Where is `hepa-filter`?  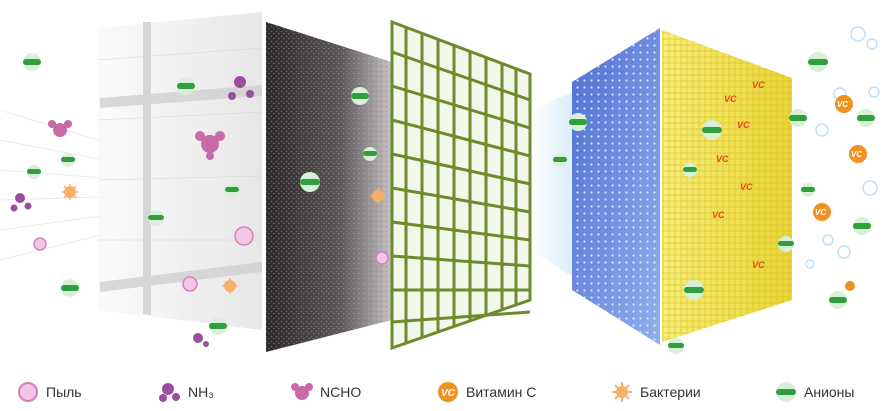
hepa-filter is located at coordinates (616, 186).